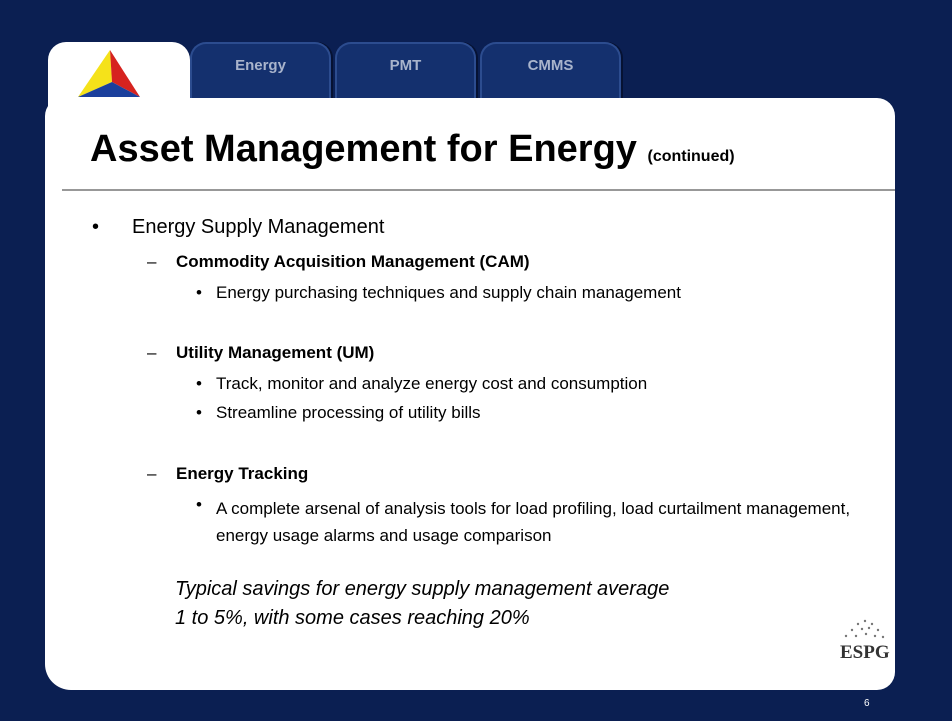  I want to click on slide-title: Asset Management for Energy (continued), so click(412, 149).